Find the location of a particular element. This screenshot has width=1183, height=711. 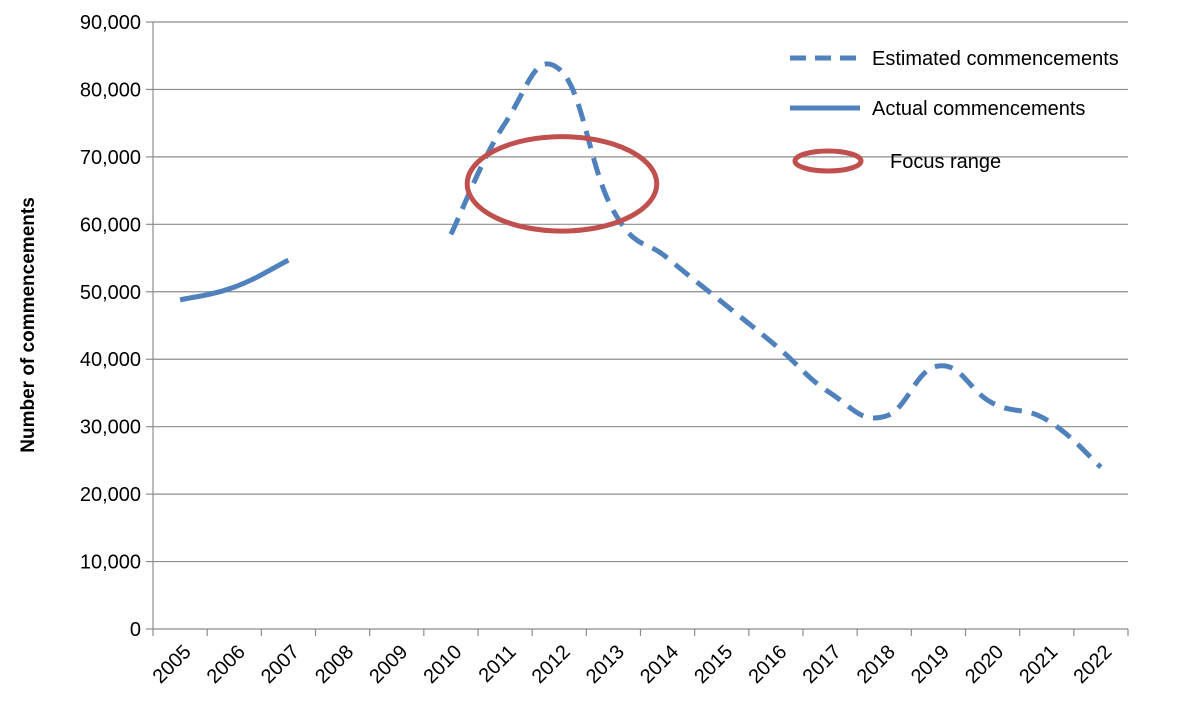

y-tick-label: 90,000 is located at coordinates (110, 23).